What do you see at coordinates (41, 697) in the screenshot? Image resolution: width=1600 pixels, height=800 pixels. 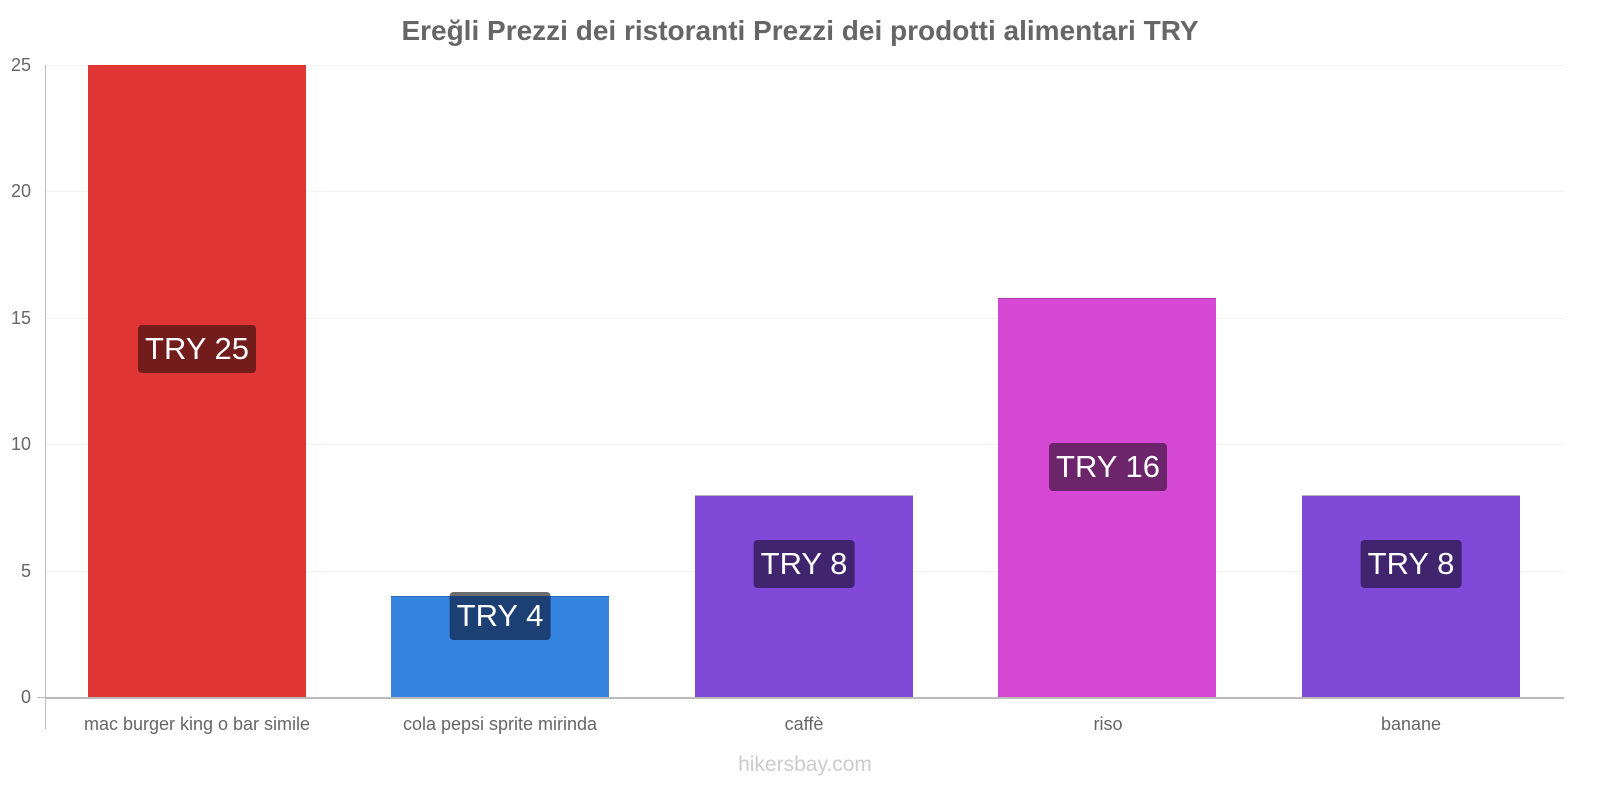 I see `y-tick-mark` at bounding box center [41, 697].